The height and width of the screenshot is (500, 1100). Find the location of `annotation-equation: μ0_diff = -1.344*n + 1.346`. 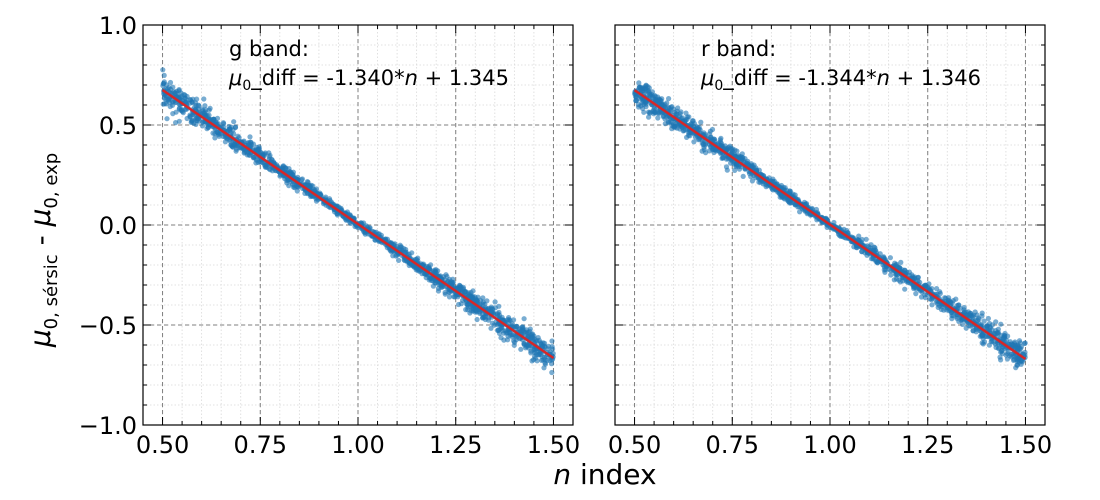

annotation-equation: μ0_diff = -1.344*n + 1.346 is located at coordinates (840, 80).